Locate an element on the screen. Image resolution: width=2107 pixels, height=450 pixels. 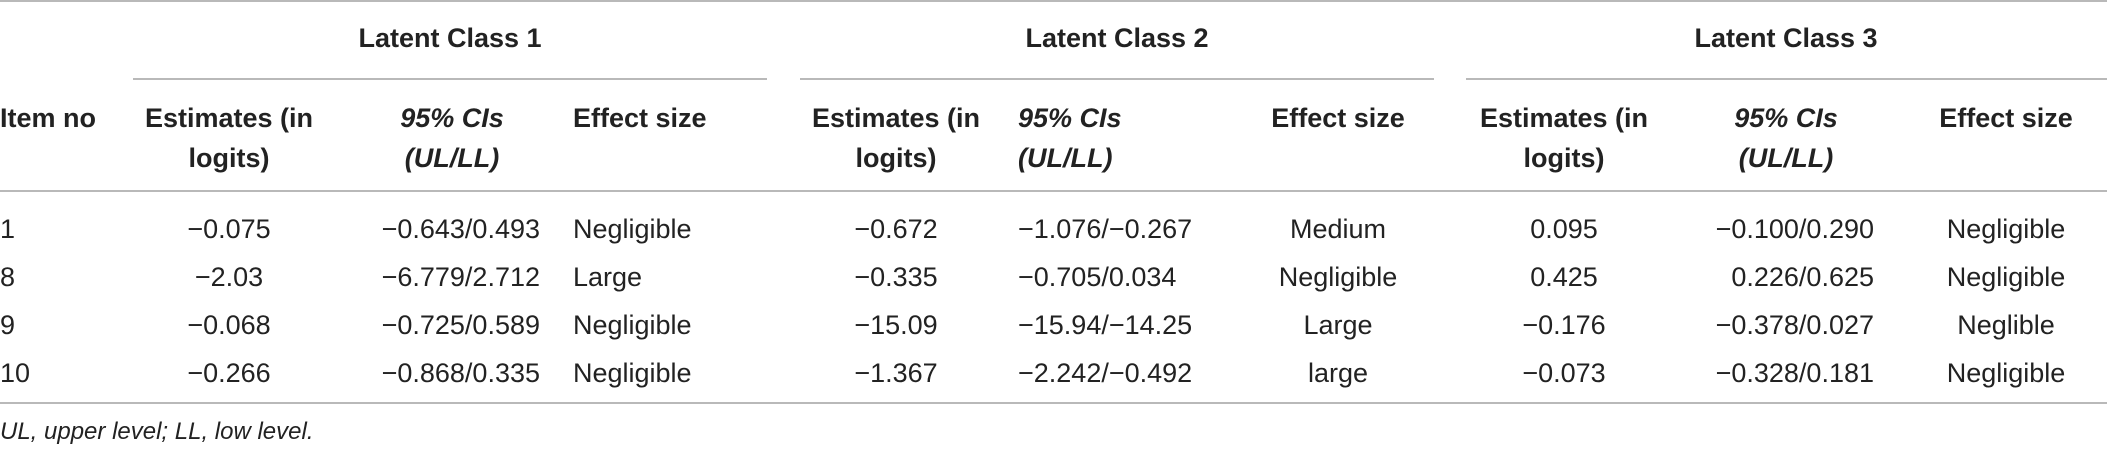
table-cell-item: 1 is located at coordinates (8, 229).